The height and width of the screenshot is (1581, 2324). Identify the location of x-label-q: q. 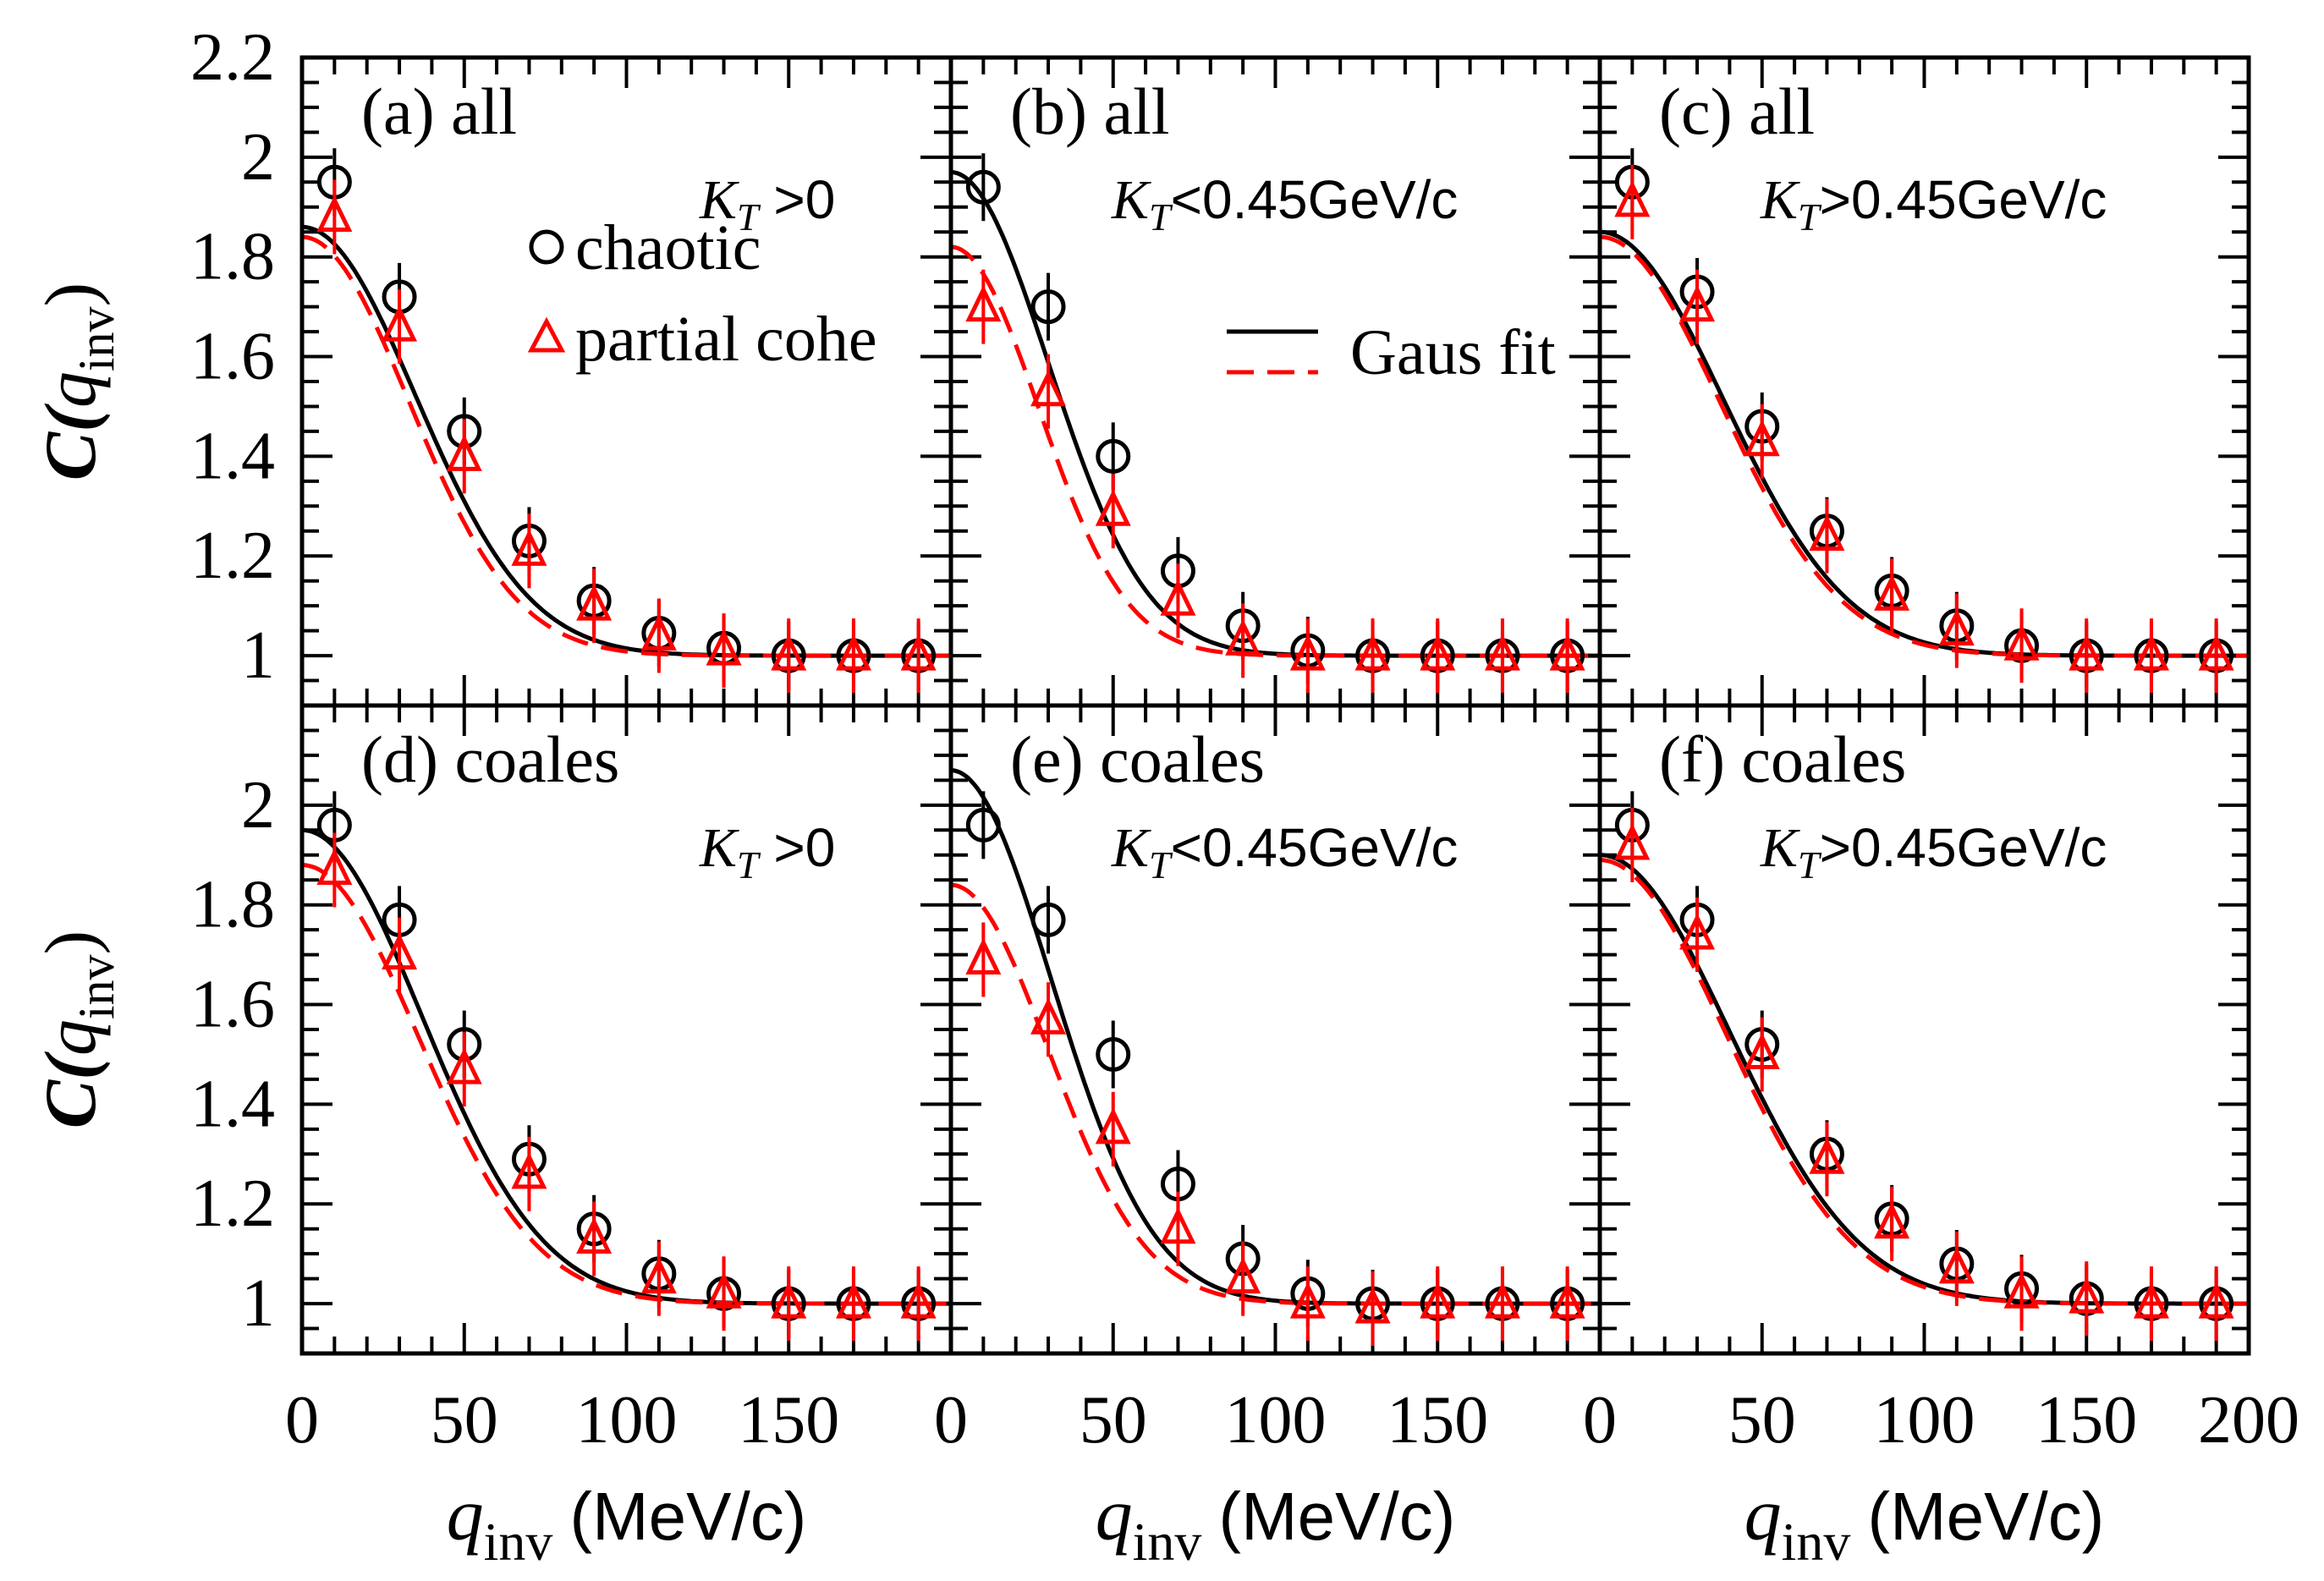
(1763, 1515).